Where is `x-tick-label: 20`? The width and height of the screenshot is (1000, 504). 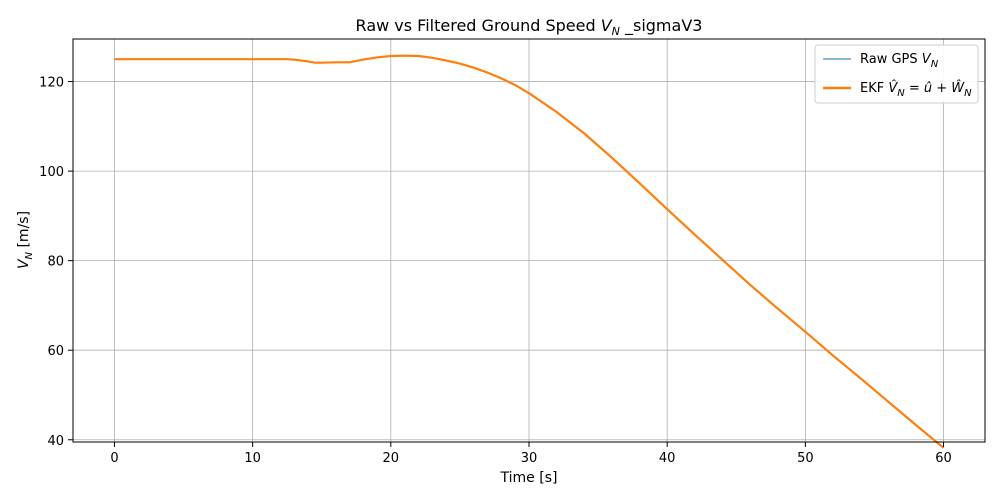 x-tick-label: 20 is located at coordinates (391, 458).